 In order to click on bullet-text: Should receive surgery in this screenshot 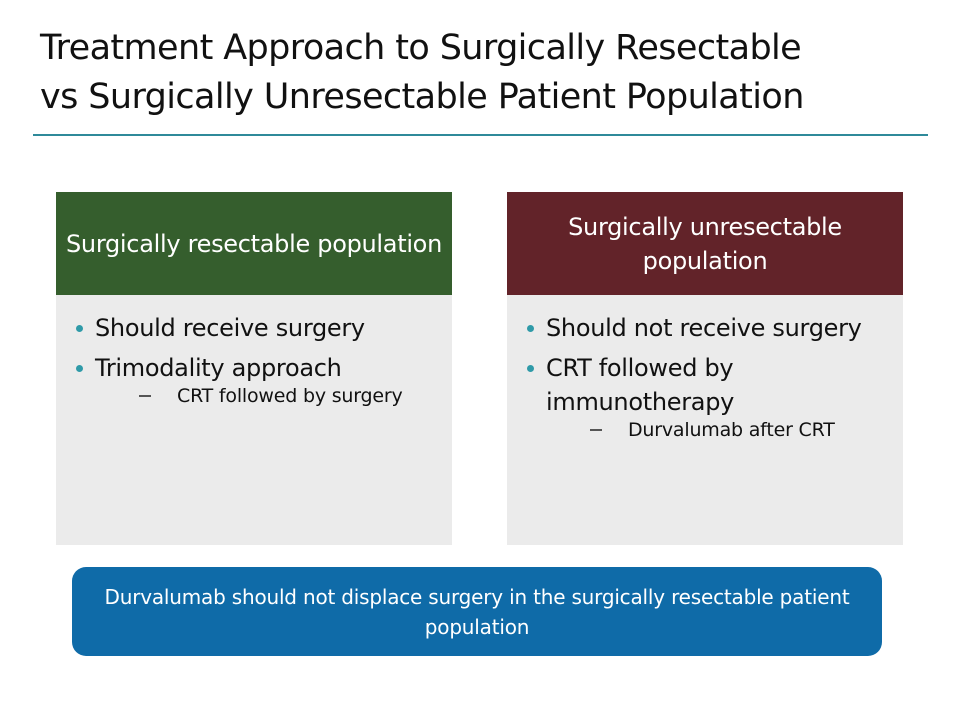, I will do `click(230, 328)`.